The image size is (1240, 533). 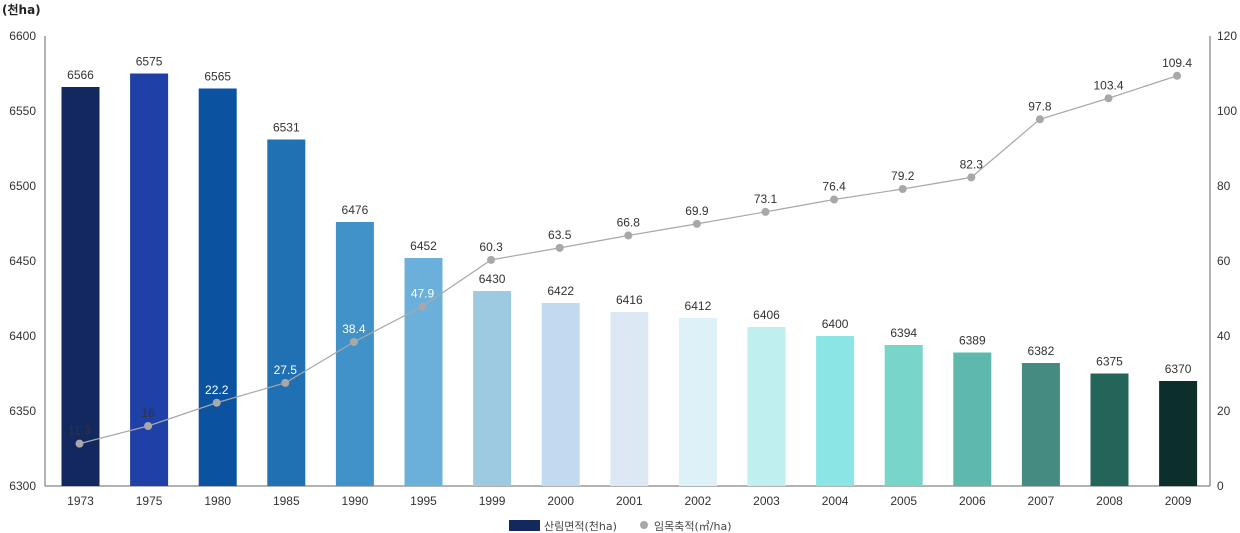 What do you see at coordinates (524, 525) in the screenshot?
I see `legend-bar-swatch` at bounding box center [524, 525].